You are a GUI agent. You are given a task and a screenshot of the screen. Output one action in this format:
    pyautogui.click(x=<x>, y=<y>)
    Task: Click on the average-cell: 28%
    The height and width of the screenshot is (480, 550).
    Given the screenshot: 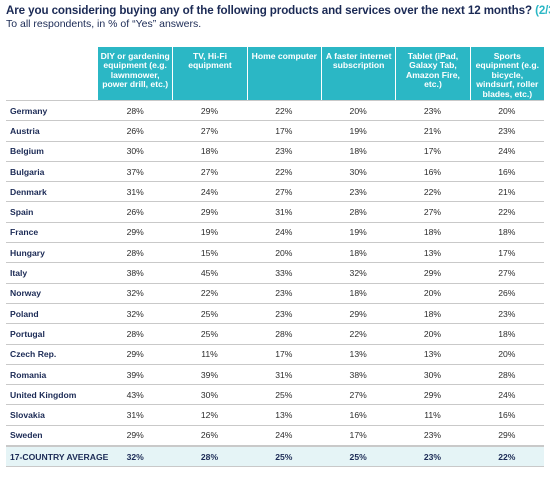 What is the action you would take?
    pyautogui.click(x=209, y=457)
    